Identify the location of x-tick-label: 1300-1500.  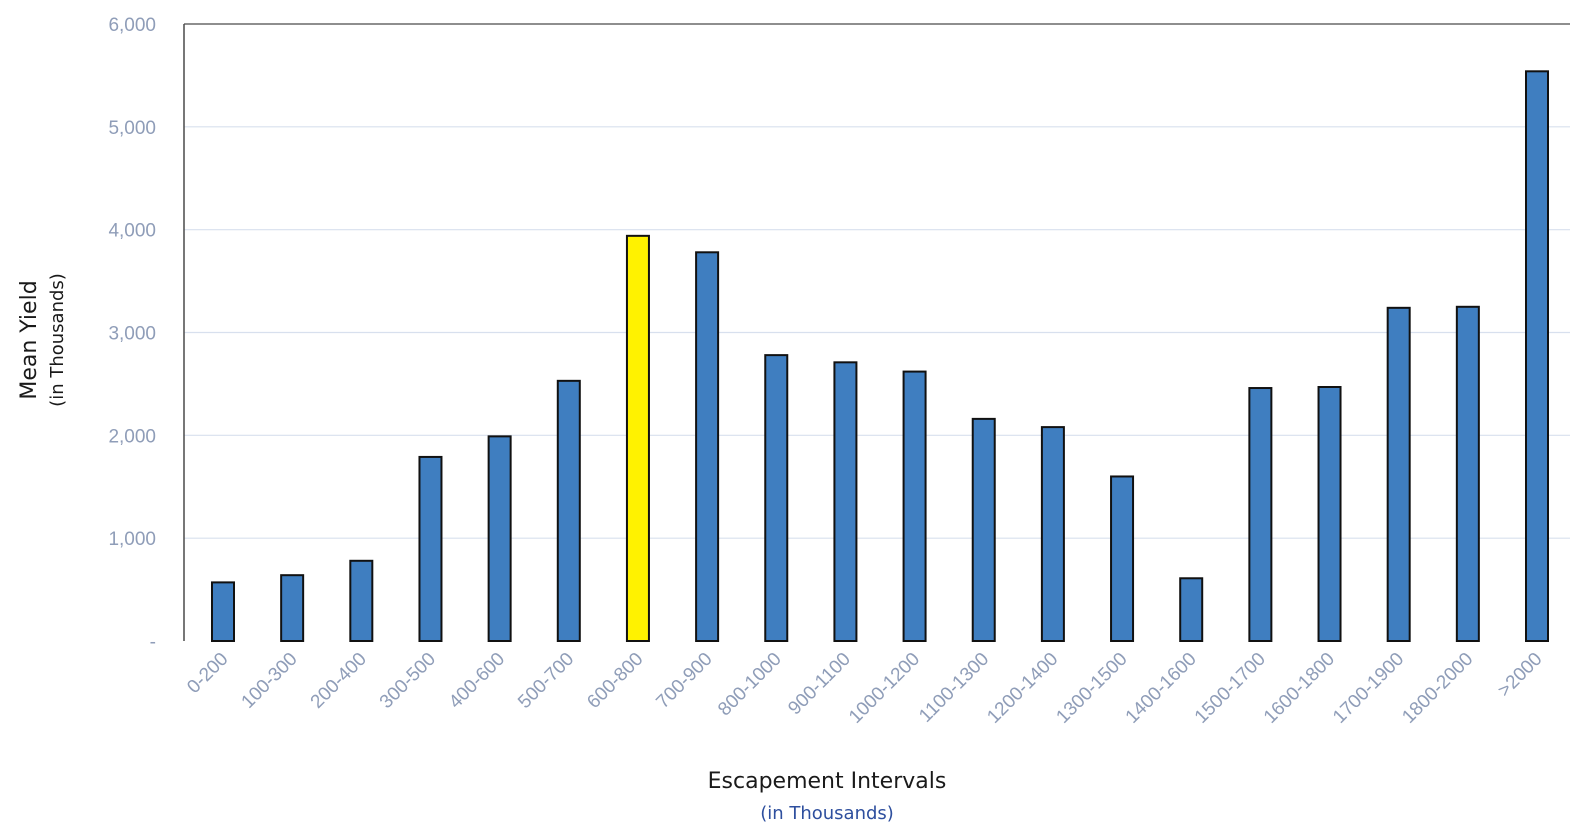
(1091, 688).